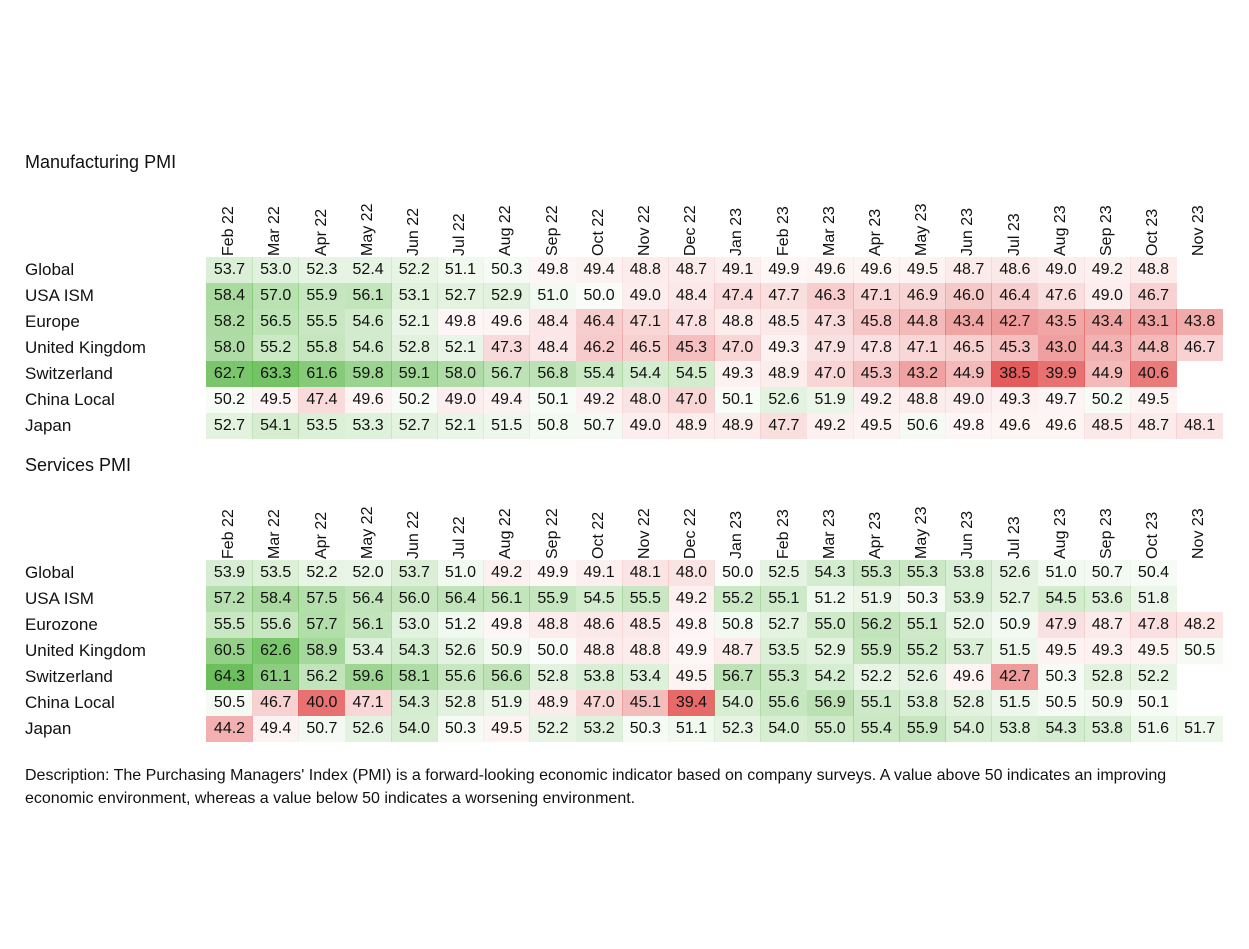  What do you see at coordinates (553, 400) in the screenshot?
I see `heatmap-cell: 50.1` at bounding box center [553, 400].